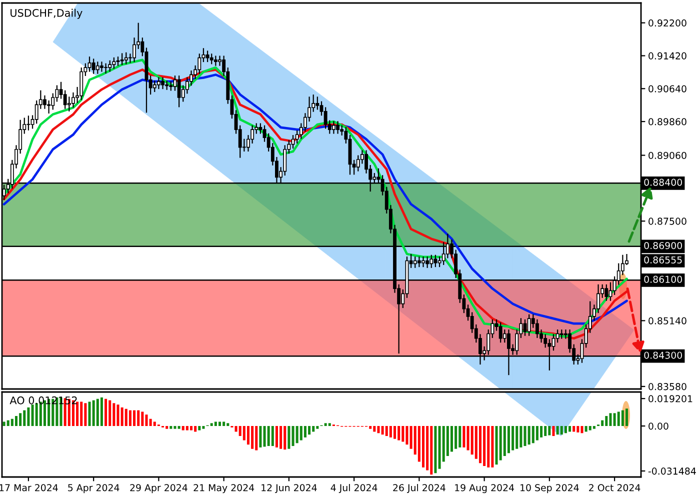 The image size is (700, 500). I want to click on ref-line-label: 0.88400, so click(663, 182).